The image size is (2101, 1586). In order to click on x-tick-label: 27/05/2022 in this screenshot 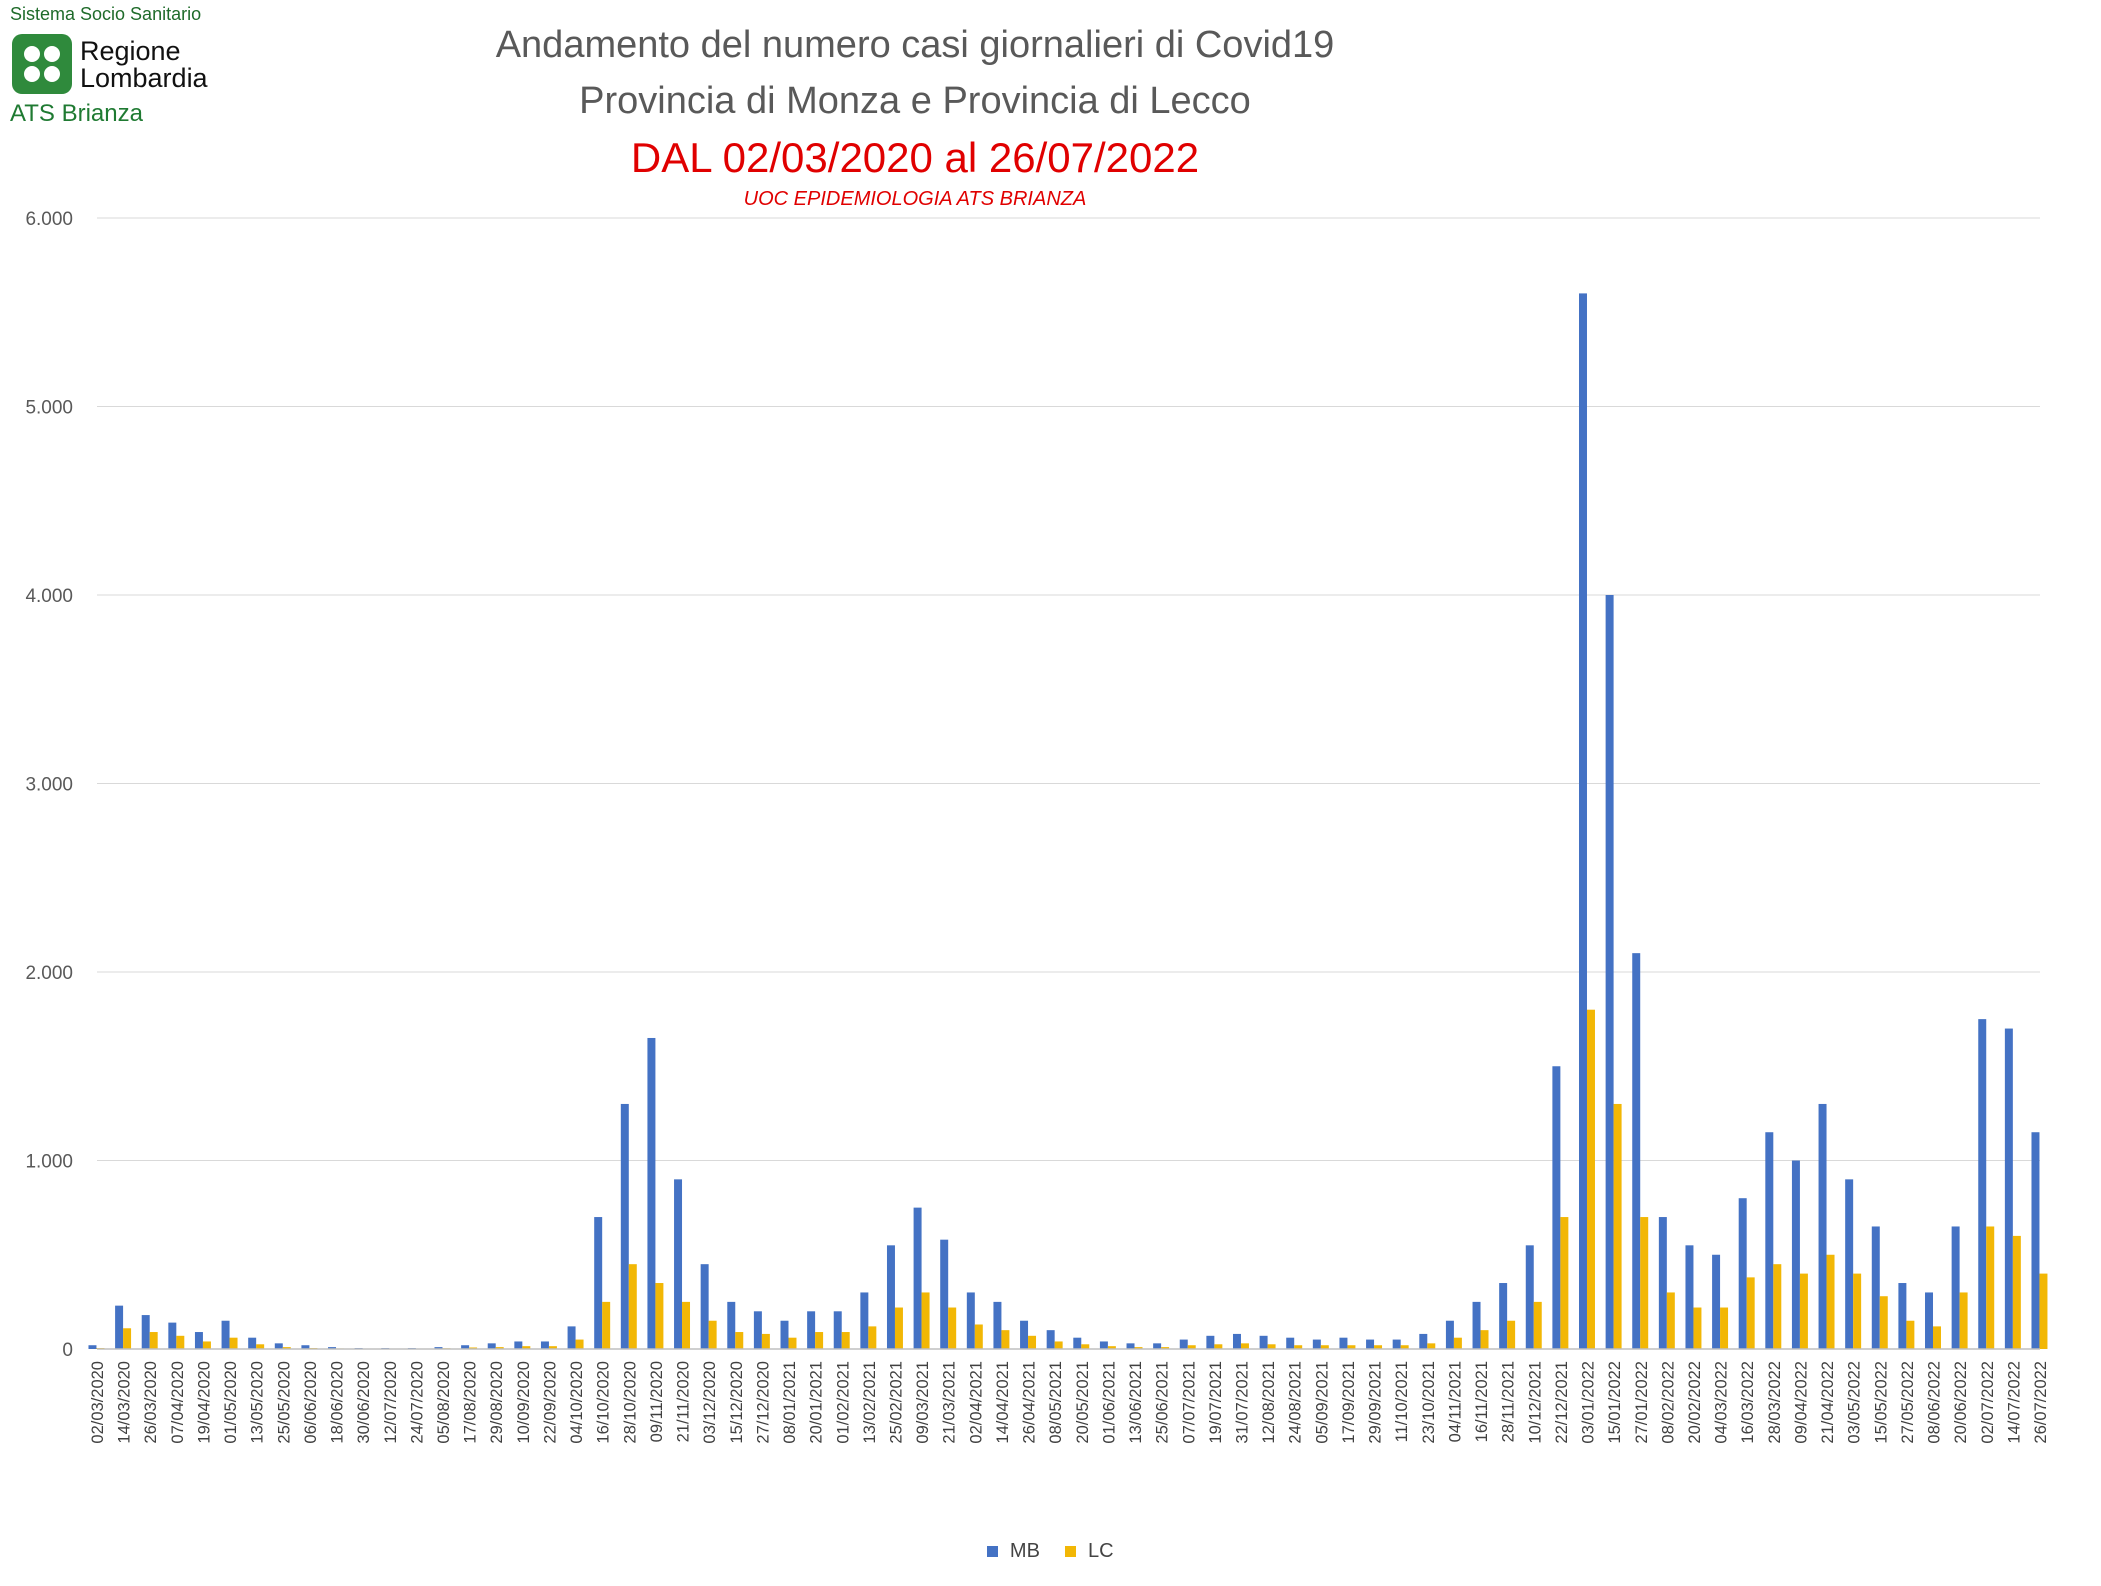, I will do `click(1908, 1402)`.